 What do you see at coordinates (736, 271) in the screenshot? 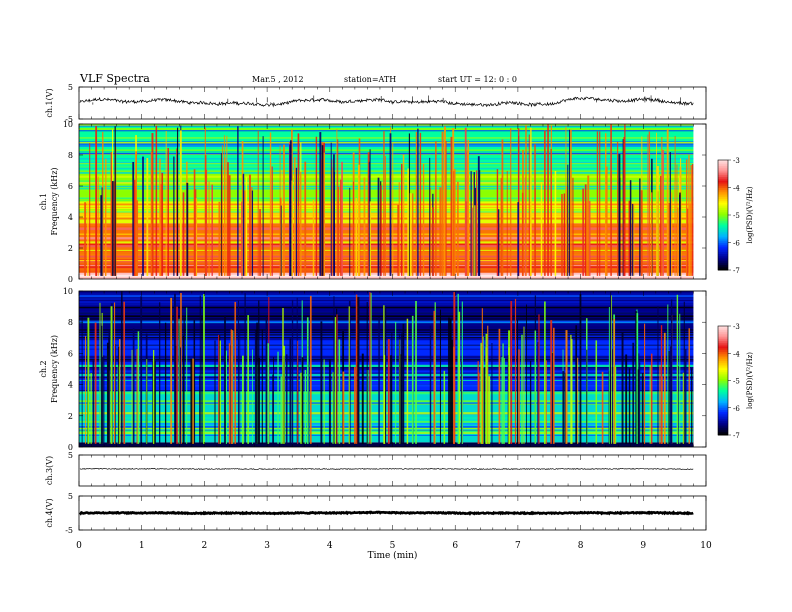
I see `colorbar-tick-label: -7` at bounding box center [736, 271].